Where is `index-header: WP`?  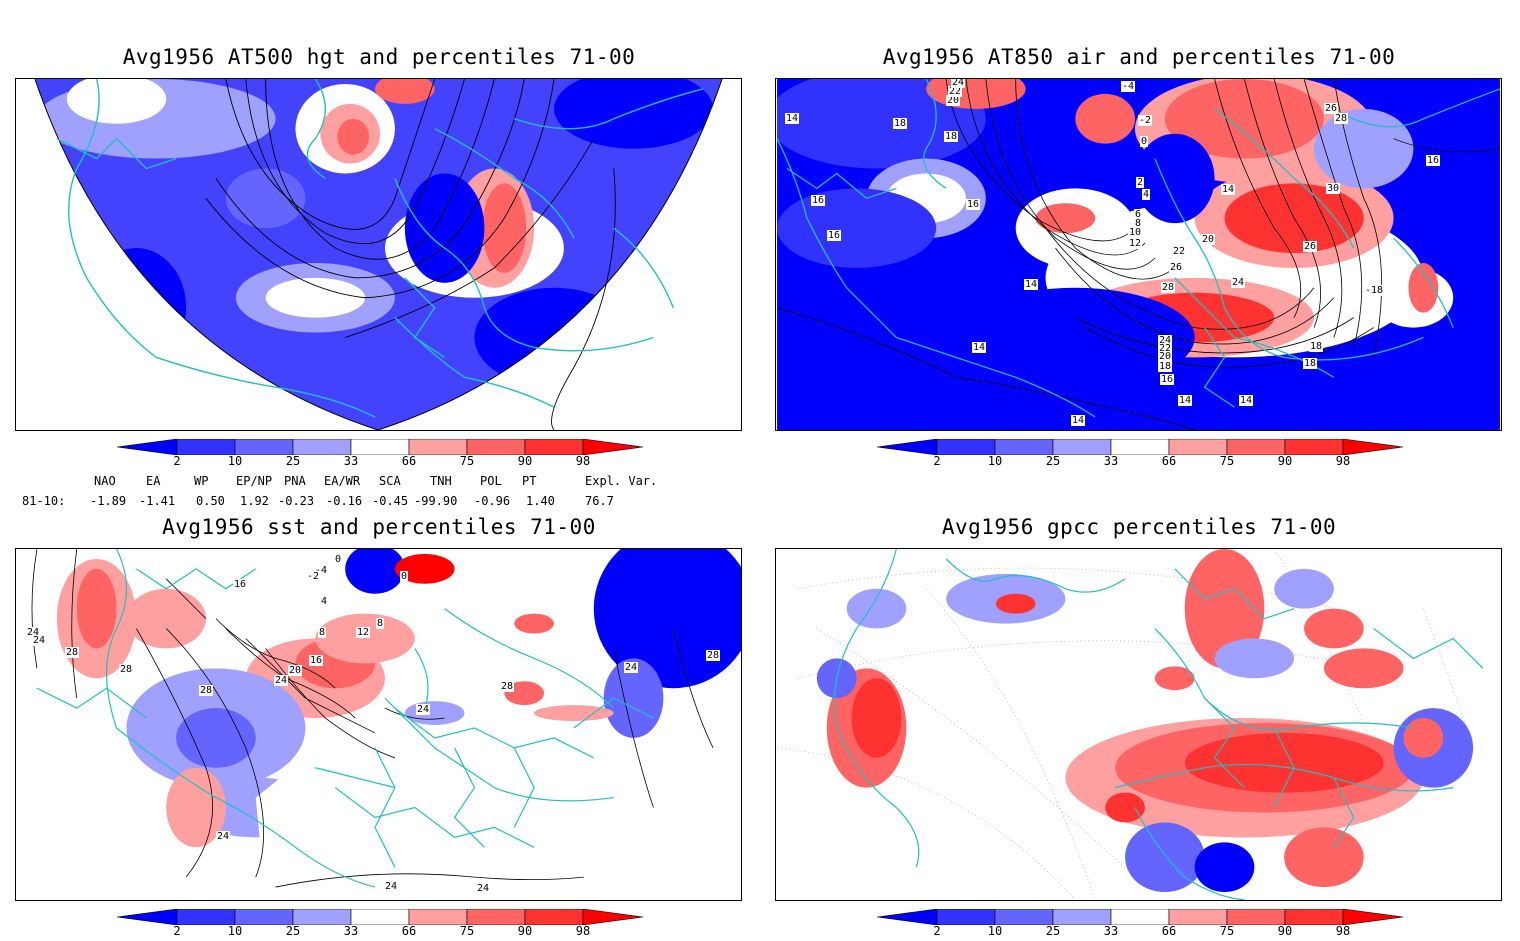 index-header: WP is located at coordinates (201, 481).